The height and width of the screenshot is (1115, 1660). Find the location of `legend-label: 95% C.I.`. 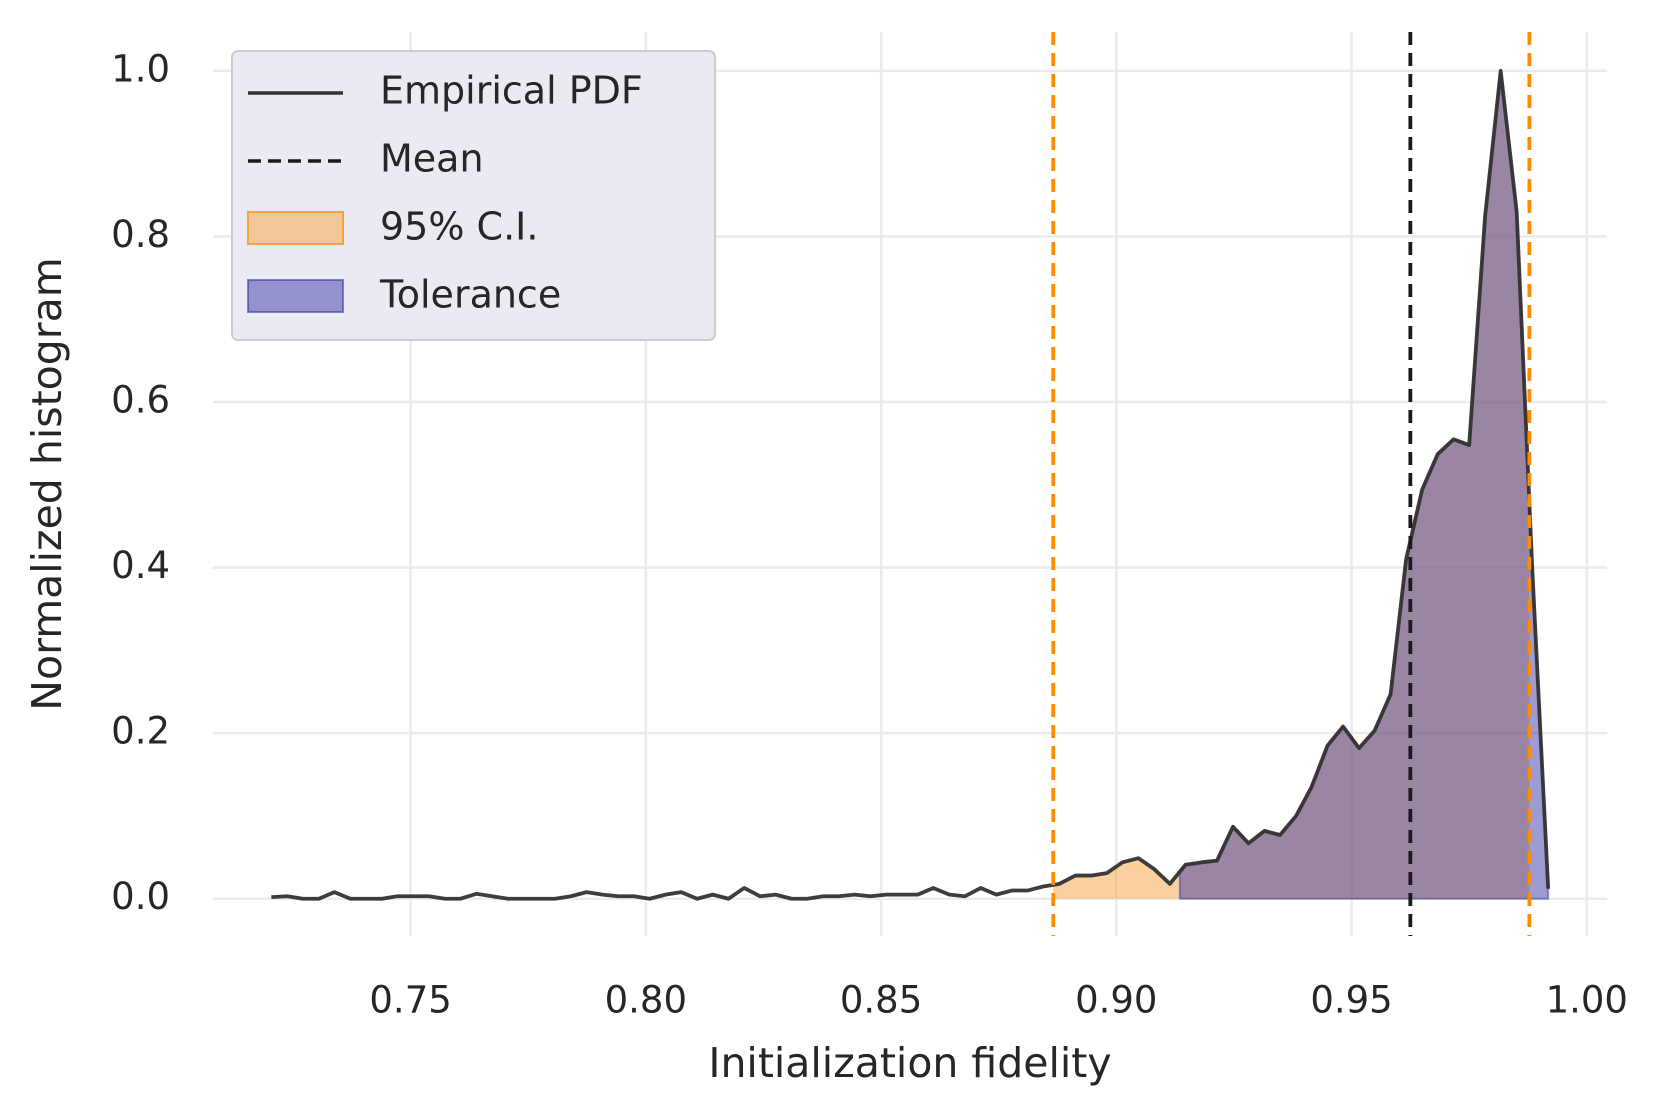

legend-label: 95% C.I. is located at coordinates (459, 227).